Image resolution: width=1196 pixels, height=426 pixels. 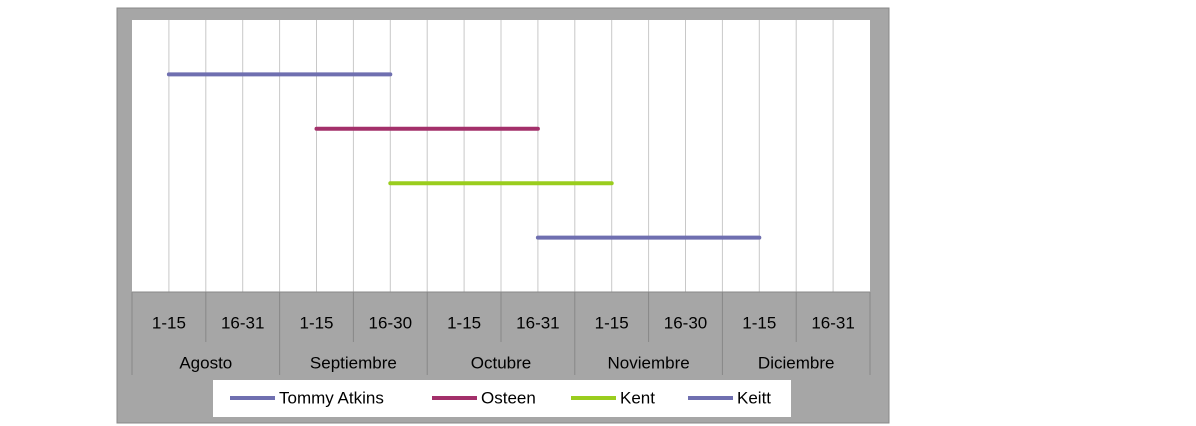 I want to click on x-group-label: Octubre, so click(x=501, y=362).